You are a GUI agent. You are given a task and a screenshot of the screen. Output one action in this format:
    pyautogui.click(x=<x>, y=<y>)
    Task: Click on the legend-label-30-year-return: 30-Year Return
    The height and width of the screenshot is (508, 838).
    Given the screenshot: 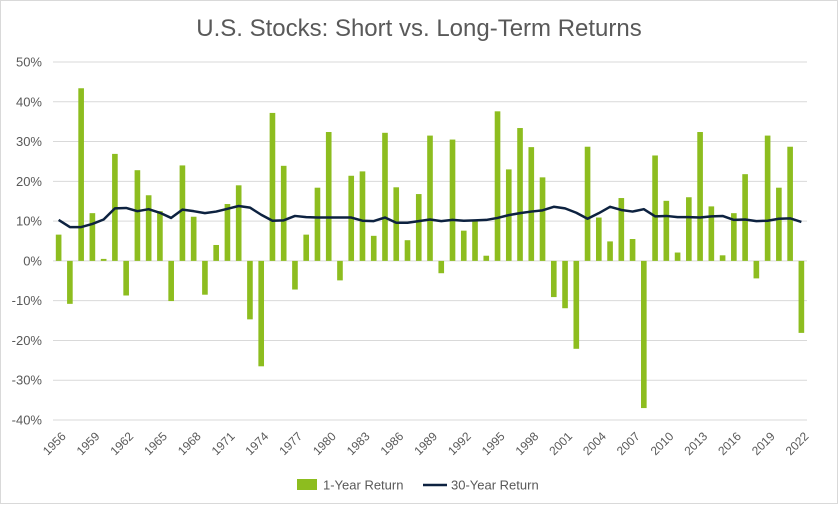 What is the action you would take?
    pyautogui.click(x=495, y=485)
    